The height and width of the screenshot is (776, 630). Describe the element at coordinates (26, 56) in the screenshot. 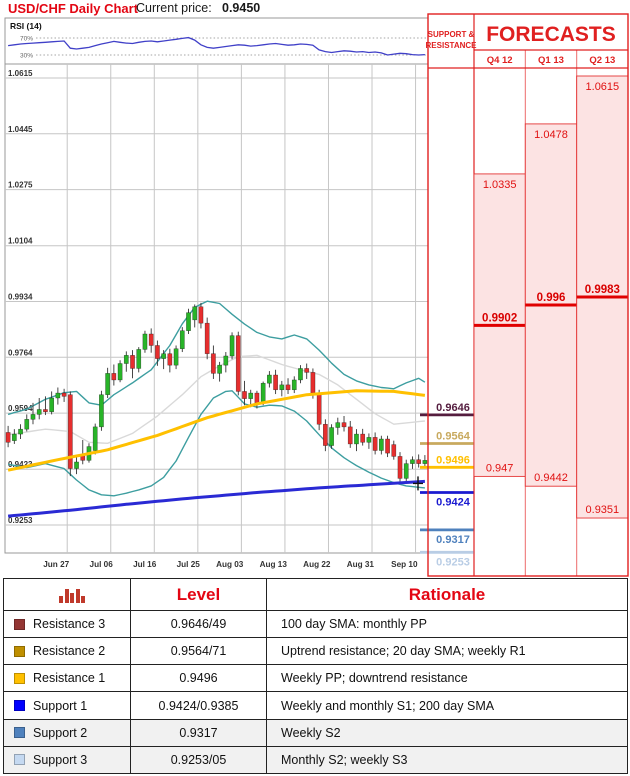

I see `rsi-lower-tick-label: 30%` at that location.